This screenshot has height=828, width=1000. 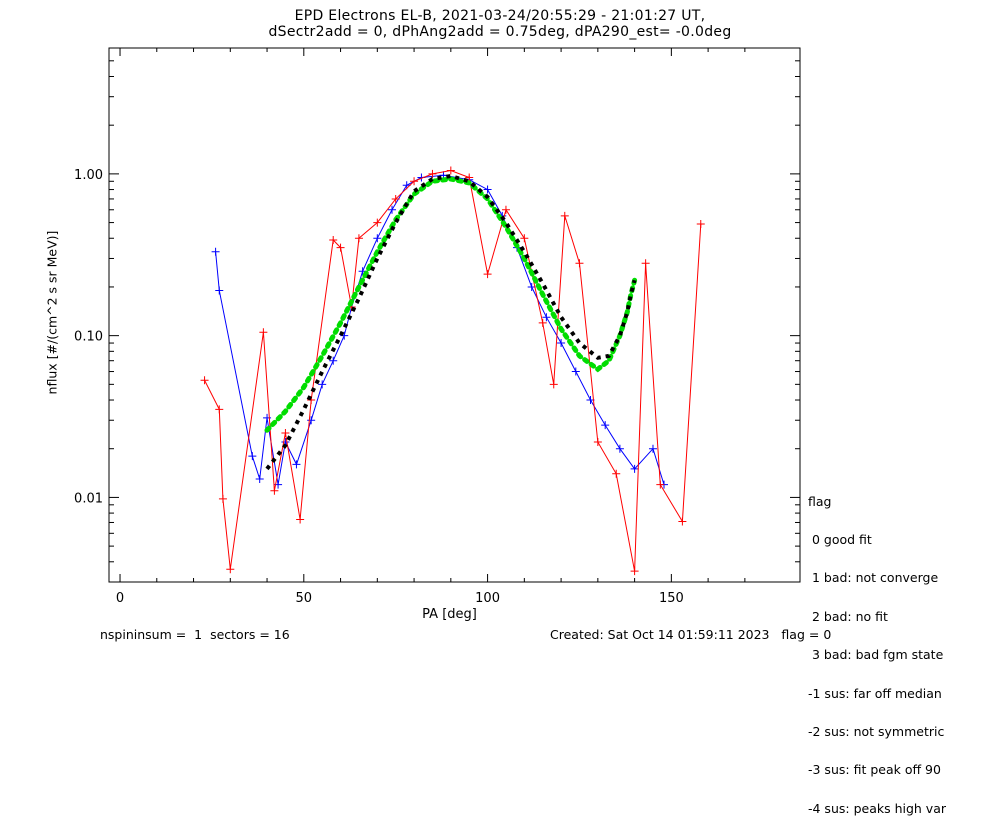 I want to click on x-tick-label: 100, so click(x=487, y=598).